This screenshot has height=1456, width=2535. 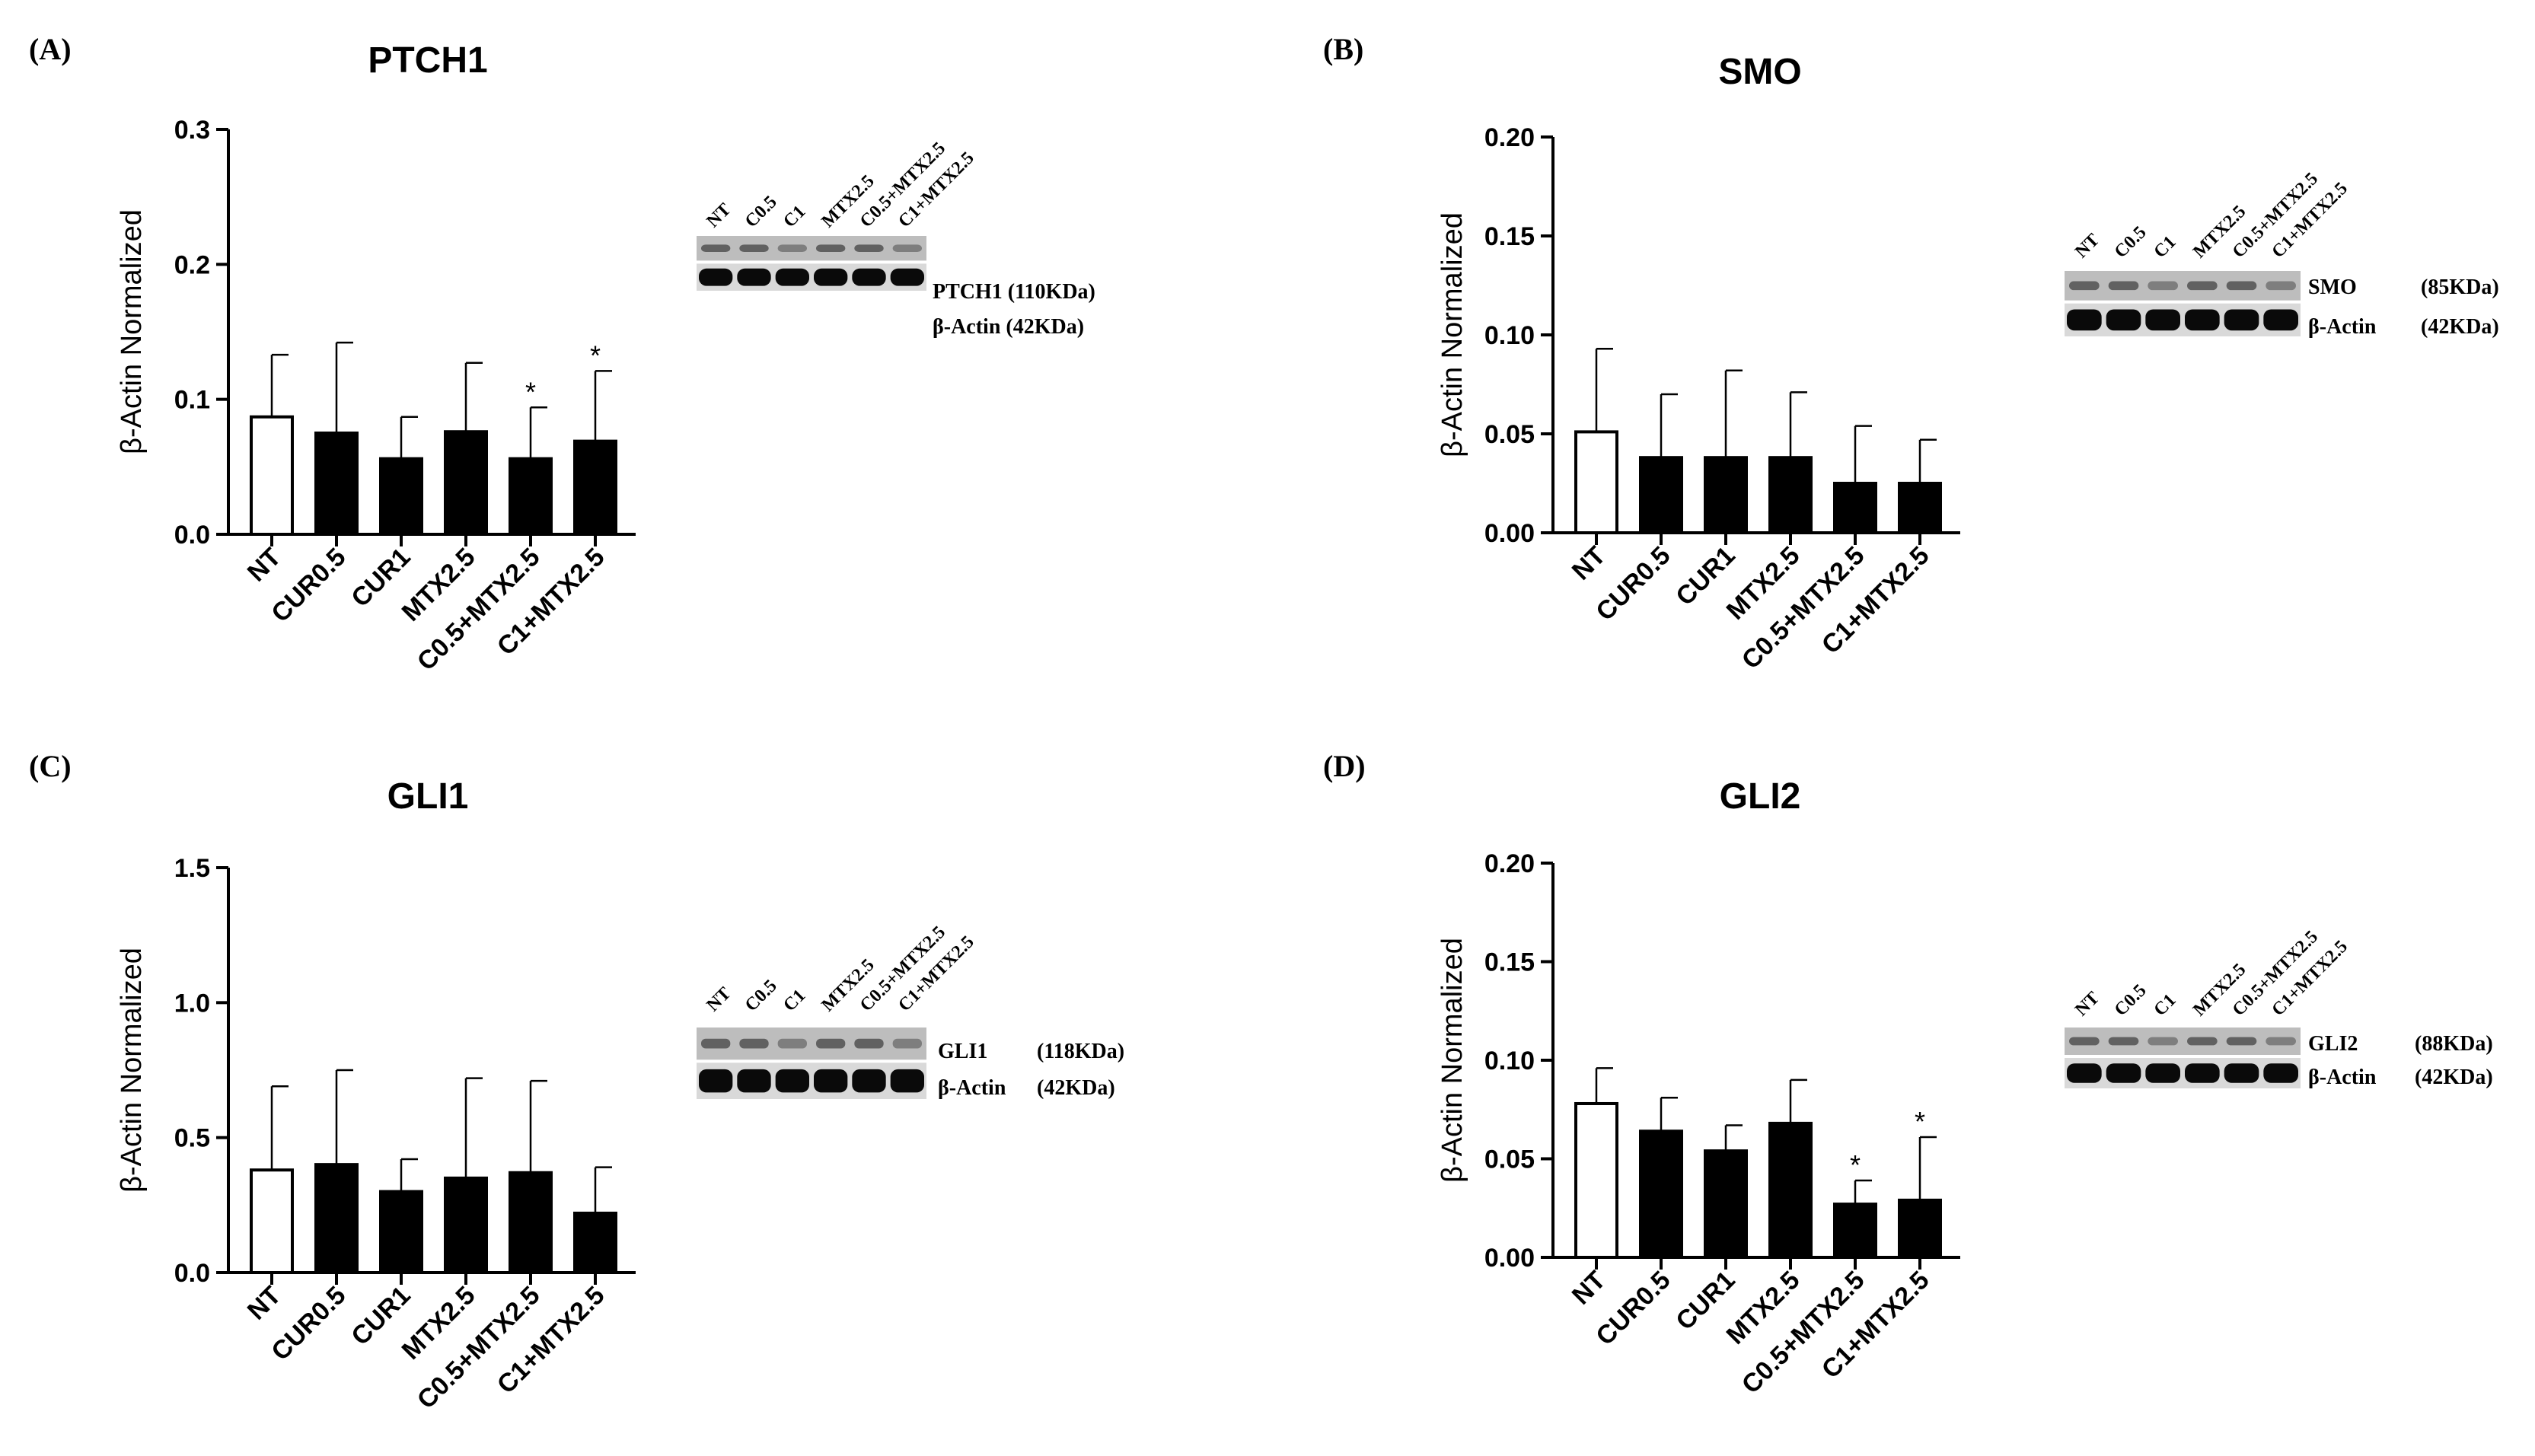 What do you see at coordinates (50, 49) in the screenshot?
I see `panel-letter: (A)` at bounding box center [50, 49].